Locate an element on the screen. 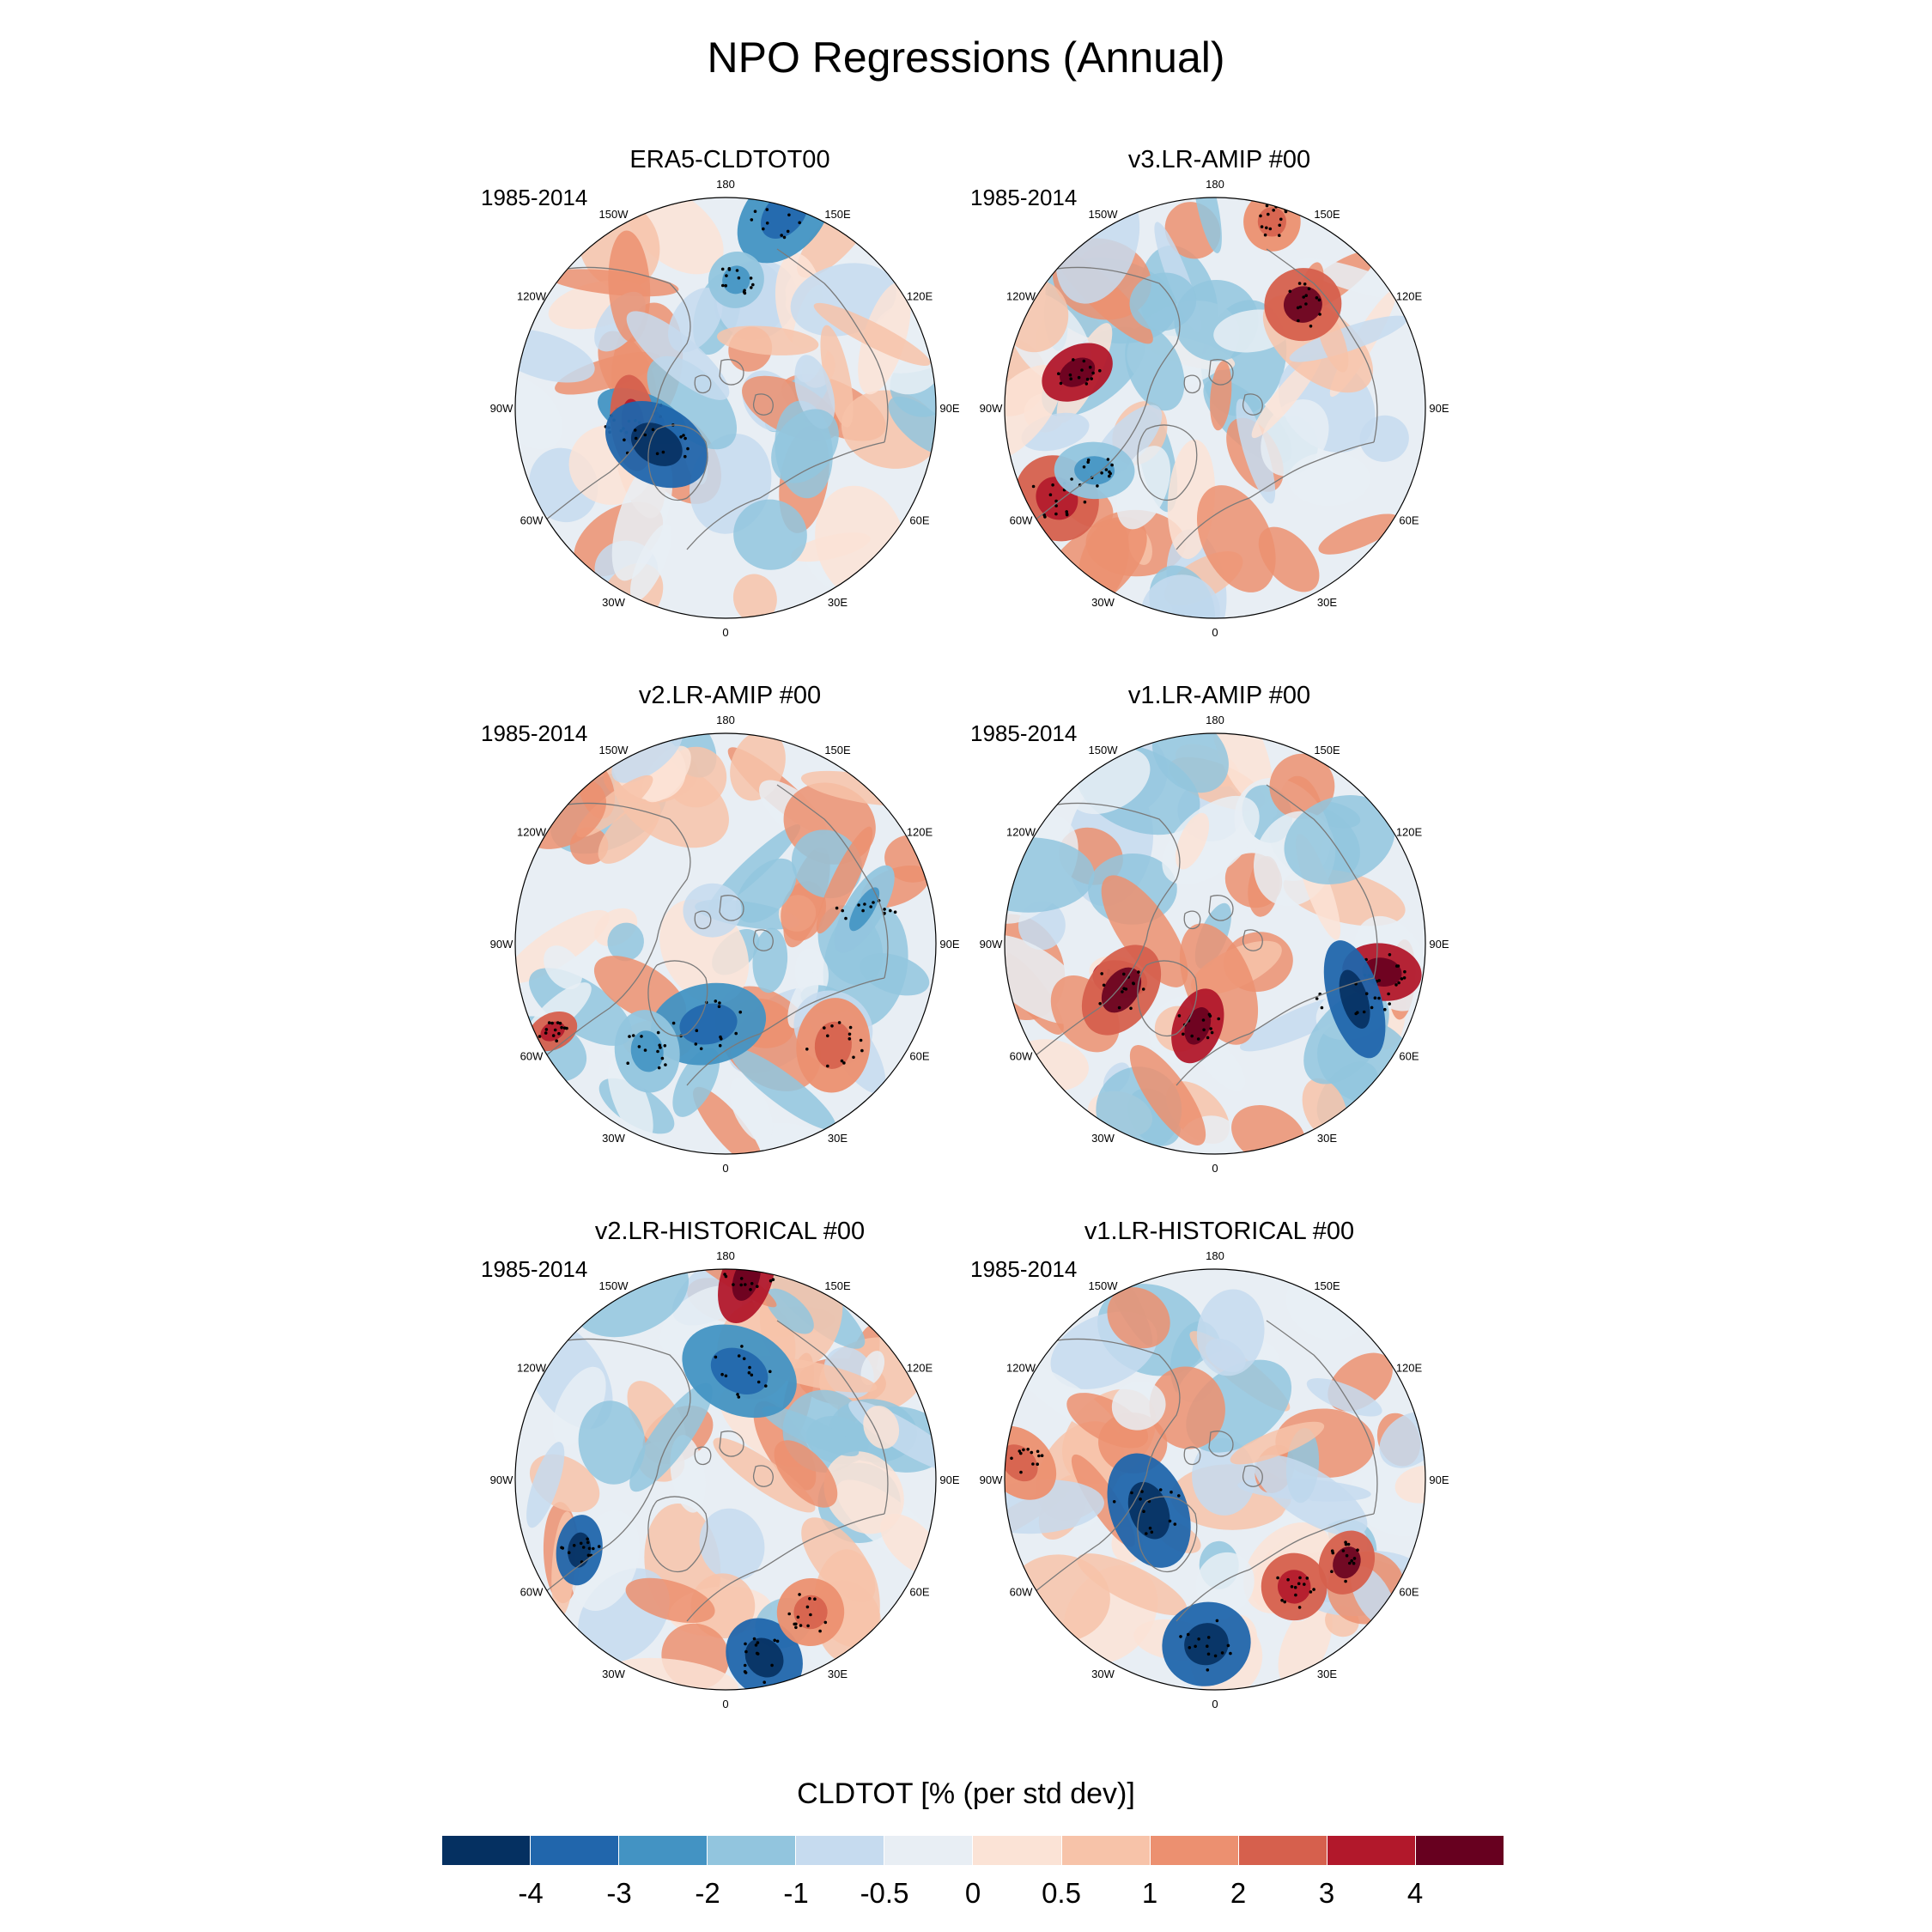 The image size is (1932, 1932). field-layer is located at coordinates (1215, 408).